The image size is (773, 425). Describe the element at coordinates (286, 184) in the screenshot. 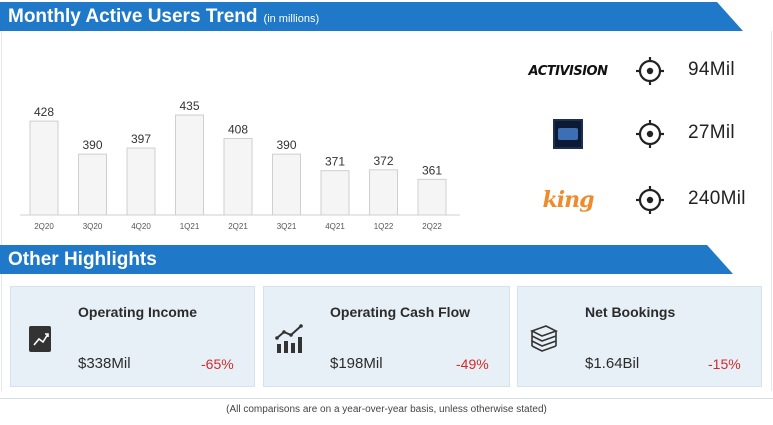

I see `bar-3Q21` at that location.